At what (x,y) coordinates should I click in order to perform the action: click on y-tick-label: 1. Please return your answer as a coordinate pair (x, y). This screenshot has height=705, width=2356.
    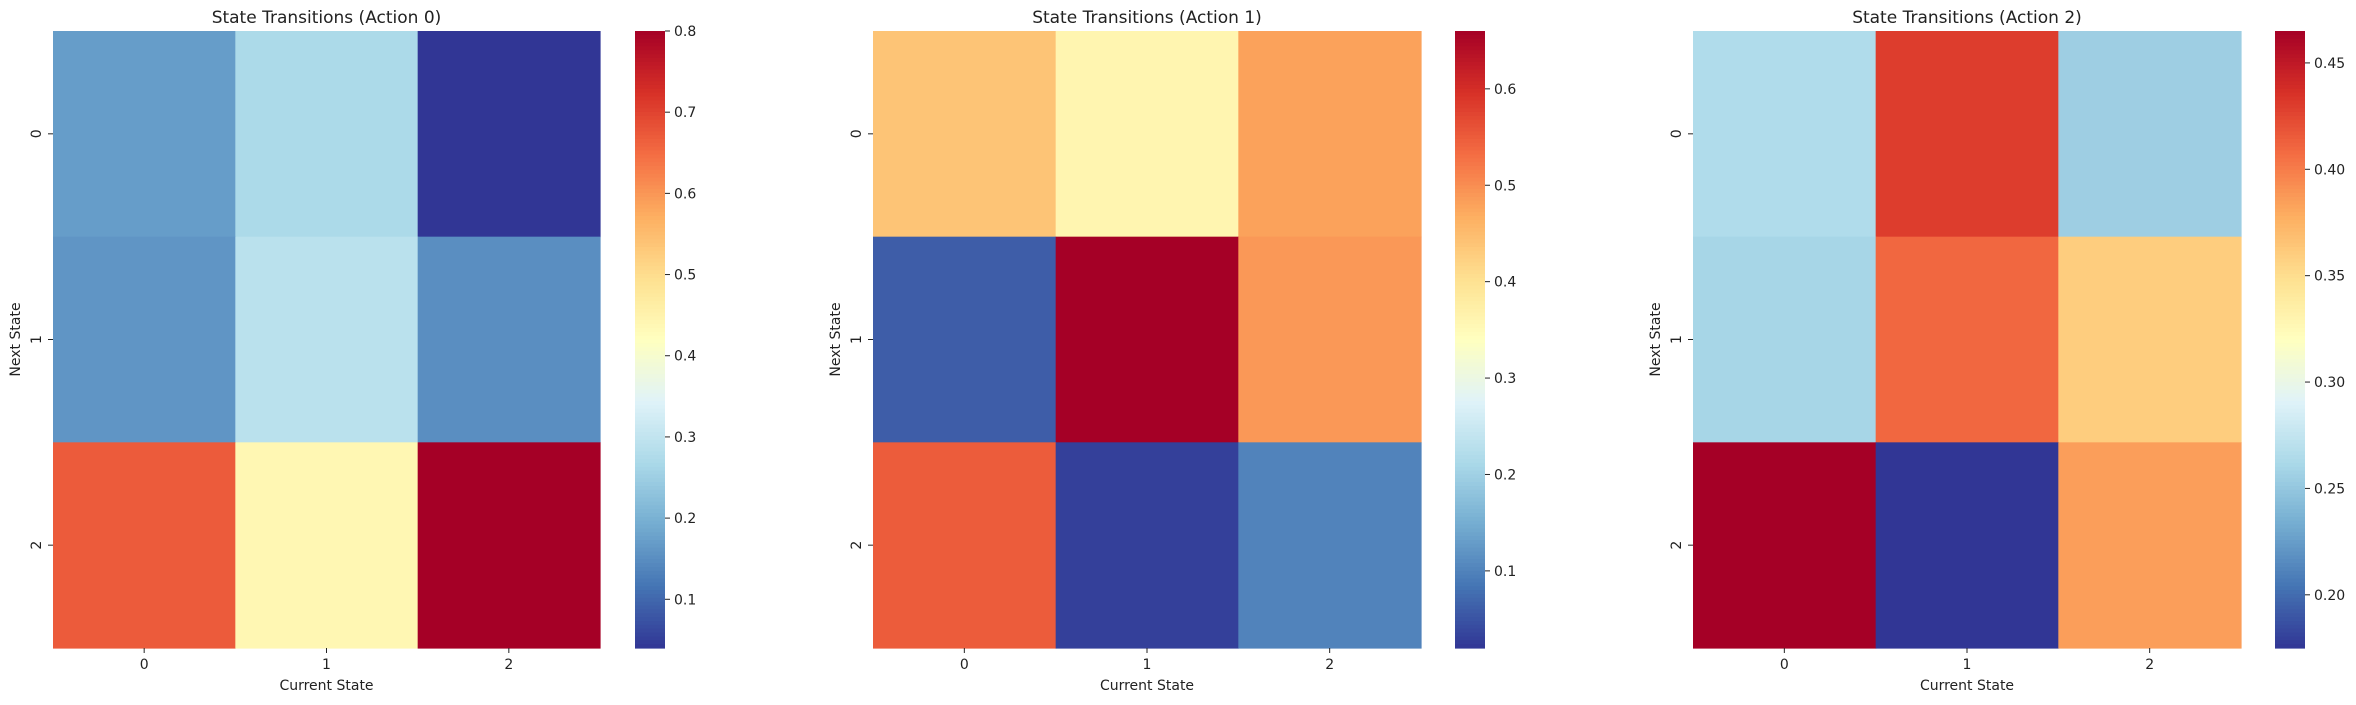
    Looking at the image, I should click on (37, 339).